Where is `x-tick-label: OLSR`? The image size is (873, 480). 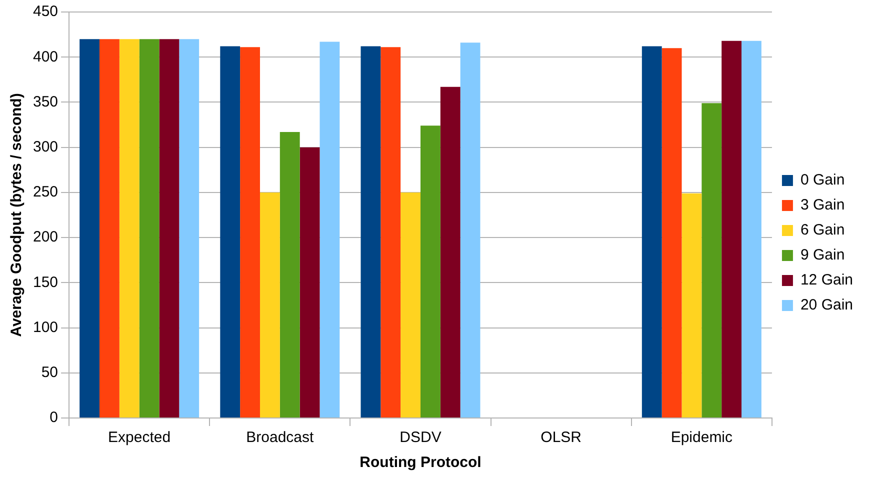
x-tick-label: OLSR is located at coordinates (561, 437).